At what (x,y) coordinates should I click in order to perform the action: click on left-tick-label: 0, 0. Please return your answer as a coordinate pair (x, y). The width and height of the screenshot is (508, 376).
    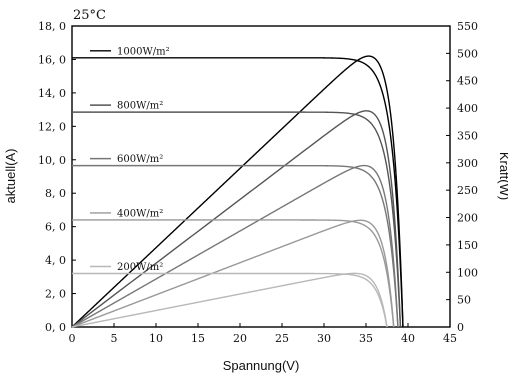
    Looking at the image, I should click on (55, 327).